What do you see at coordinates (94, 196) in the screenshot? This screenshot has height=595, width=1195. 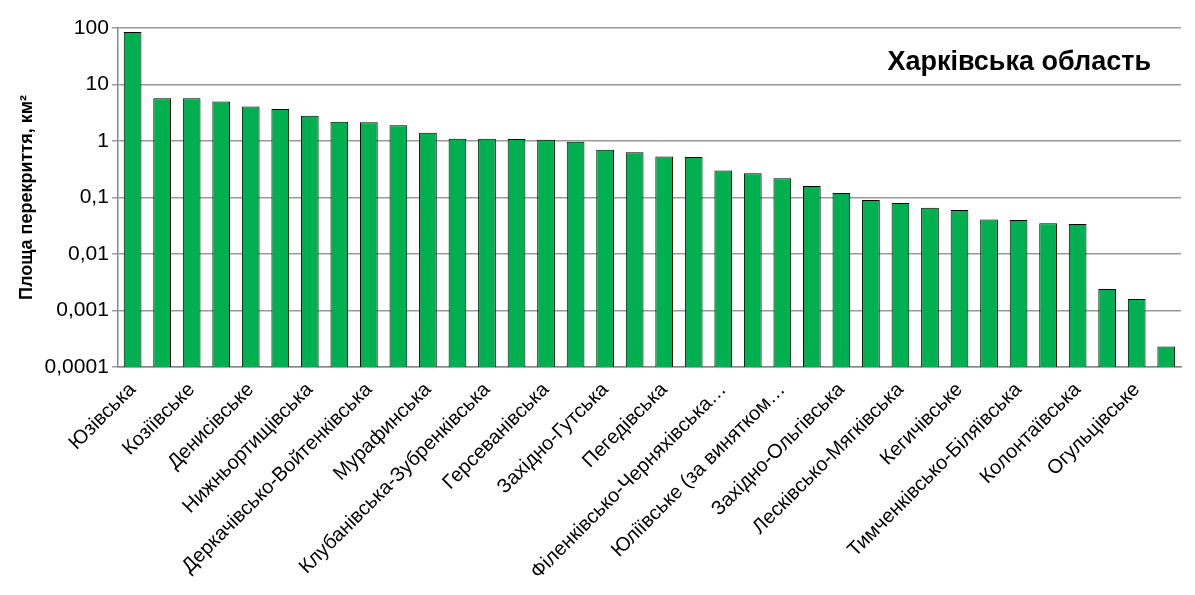 I see `y-tick-label: 0,1` at bounding box center [94, 196].